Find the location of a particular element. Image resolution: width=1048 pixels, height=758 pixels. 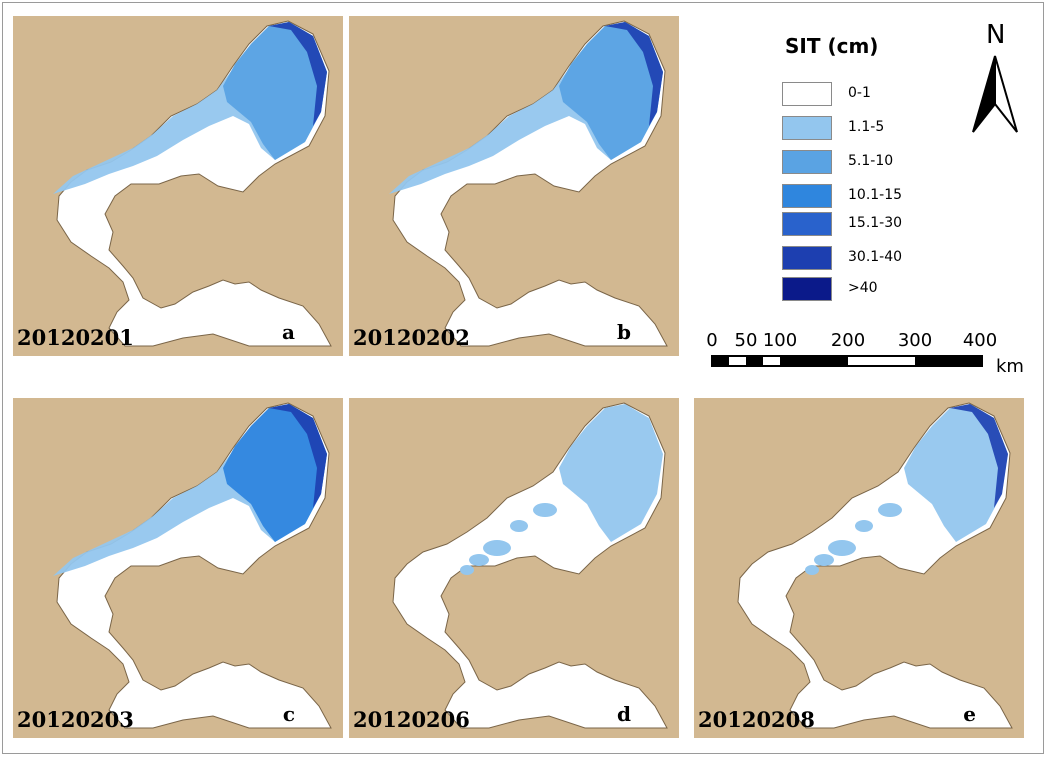

scale-tick-label: 300 is located at coordinates (915, 340).